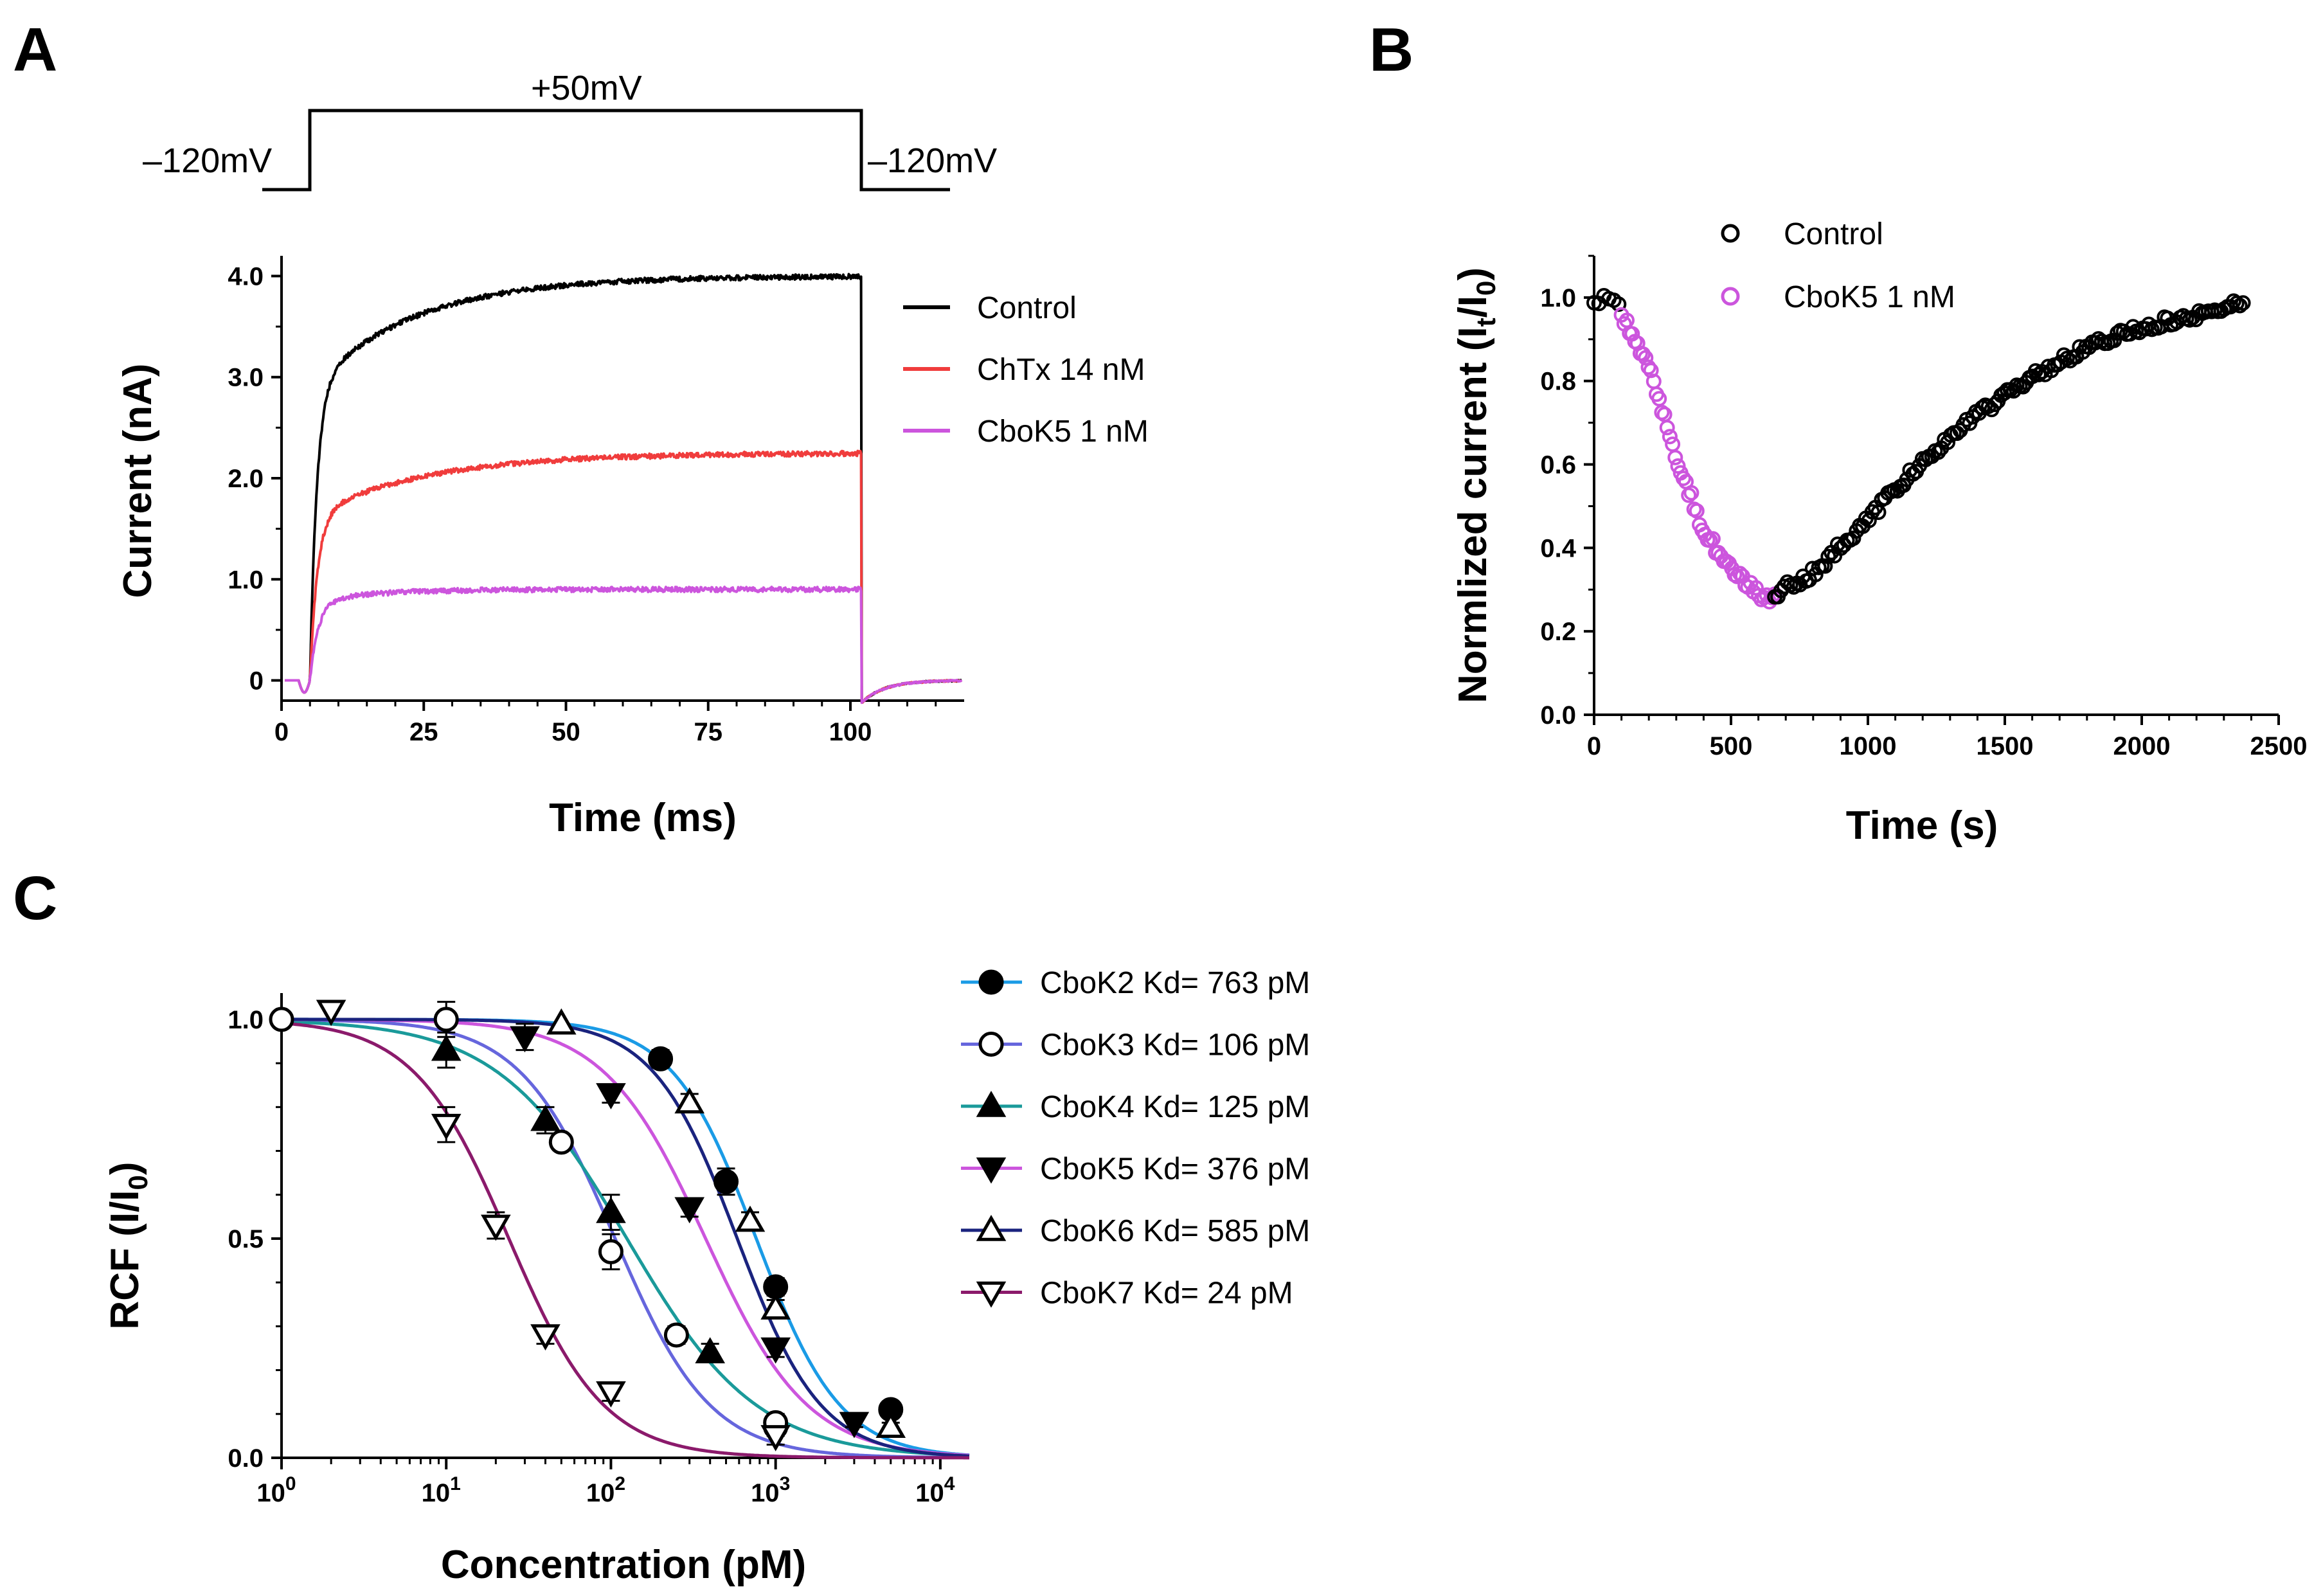 This screenshot has width=2323, height=1596. Describe the element at coordinates (1175, 1107) in the screenshot. I see `panel-c-legend-label: CboK4 Kd= 125 pM` at that location.